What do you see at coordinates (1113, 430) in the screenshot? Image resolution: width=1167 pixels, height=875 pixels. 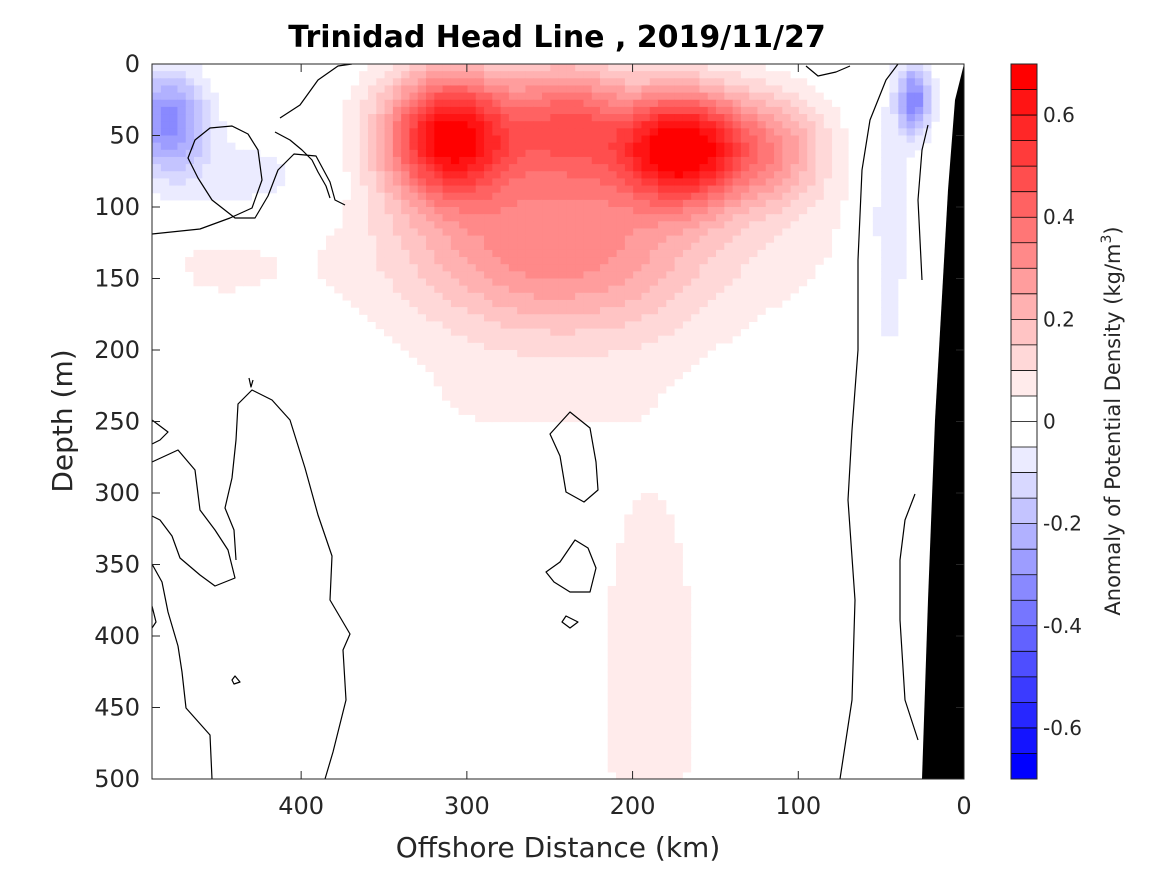 I see `colorbar-label-text: Anomaly of Potential Density (kg/m` at bounding box center [1113, 430].